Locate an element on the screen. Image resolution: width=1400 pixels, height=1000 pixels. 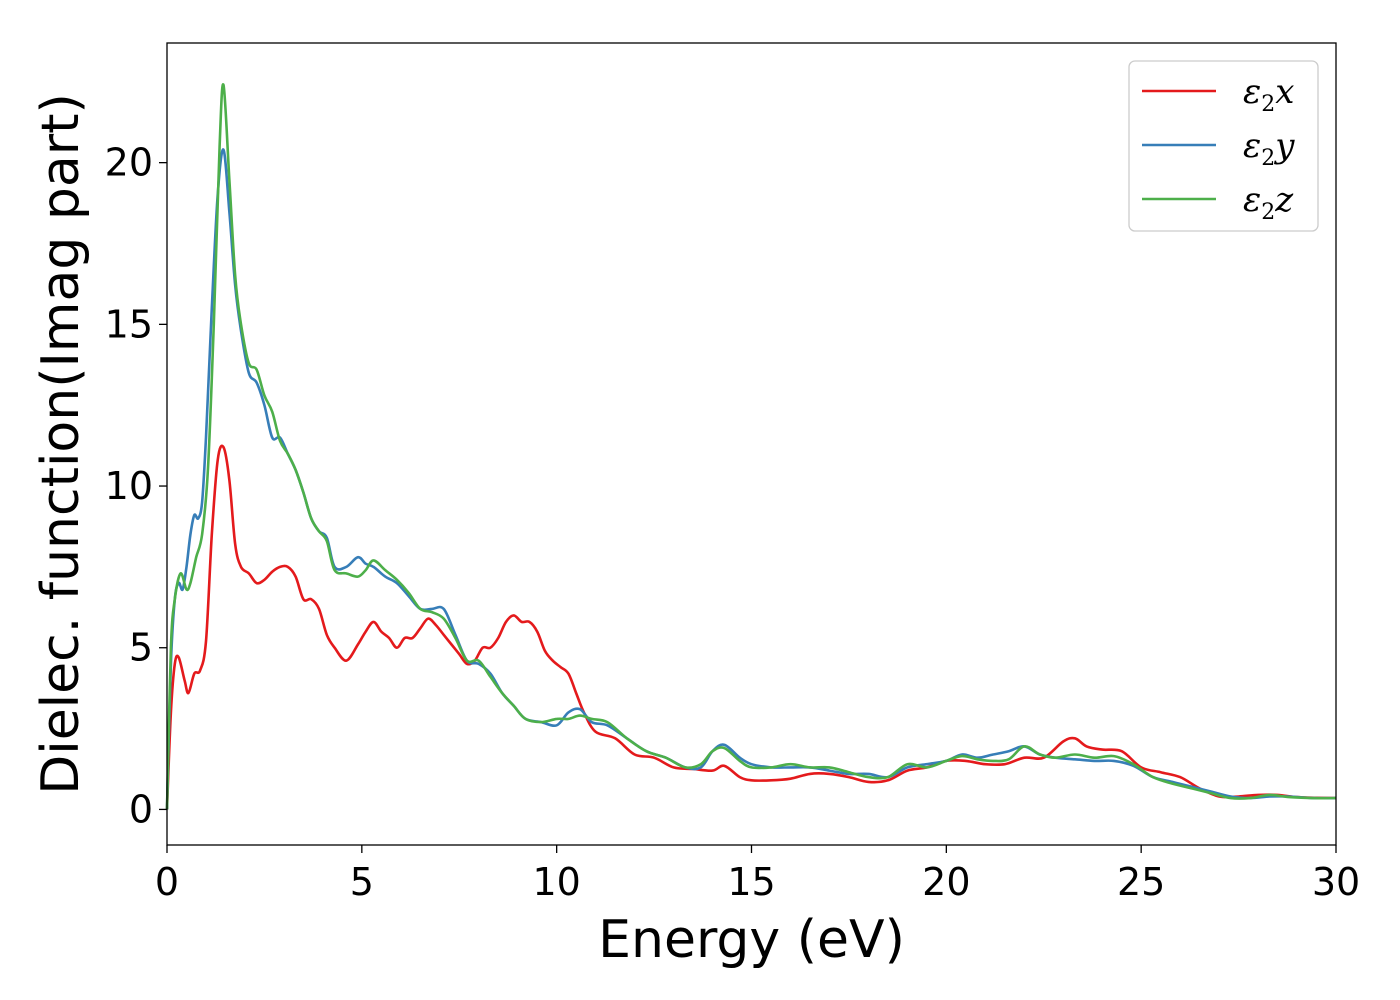
legend-box is located at coordinates (1223, 146).